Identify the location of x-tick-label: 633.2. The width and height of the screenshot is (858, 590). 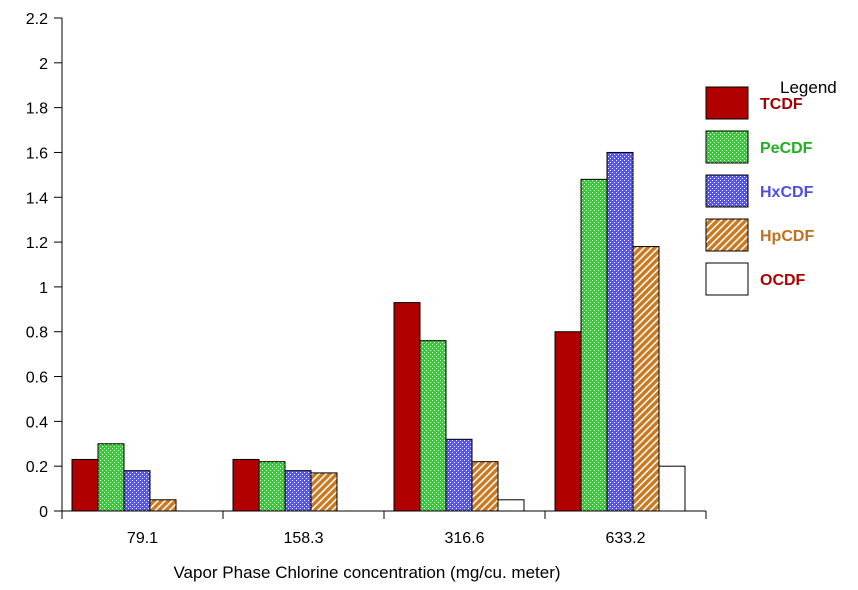
(625, 538).